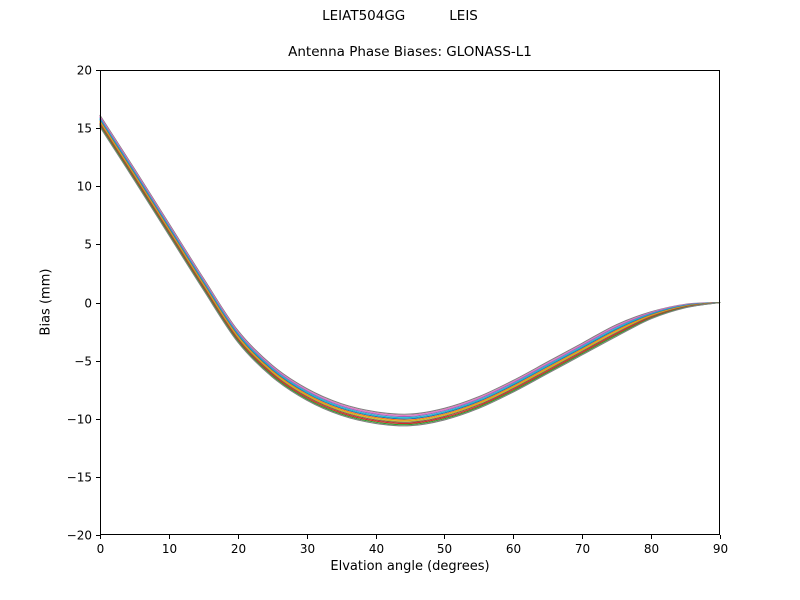 This screenshot has height=600, width=800. I want to click on x-tick-label: 0, so click(101, 549).